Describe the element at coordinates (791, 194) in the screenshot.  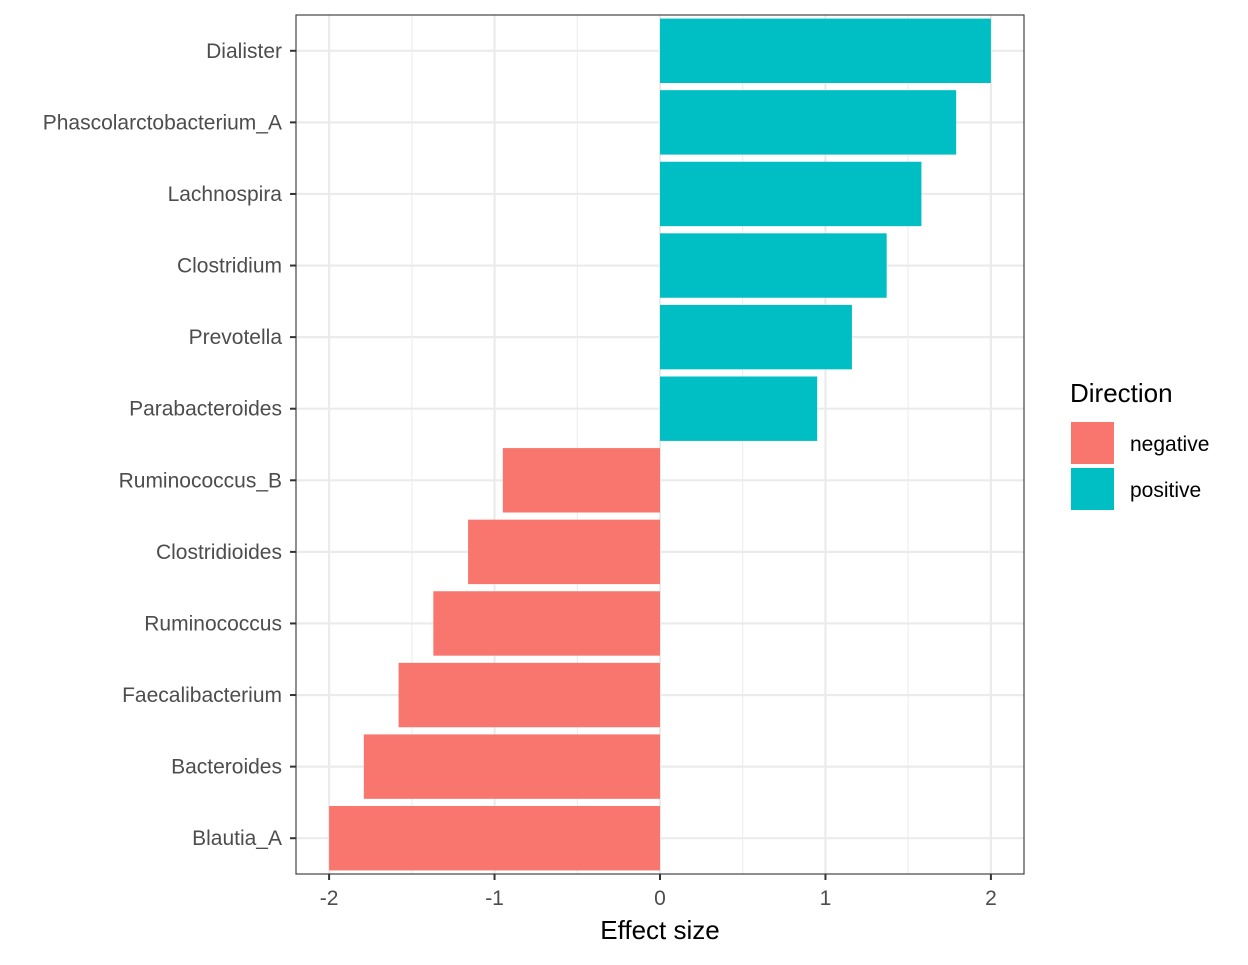
I see `bar-lachnospira` at that location.